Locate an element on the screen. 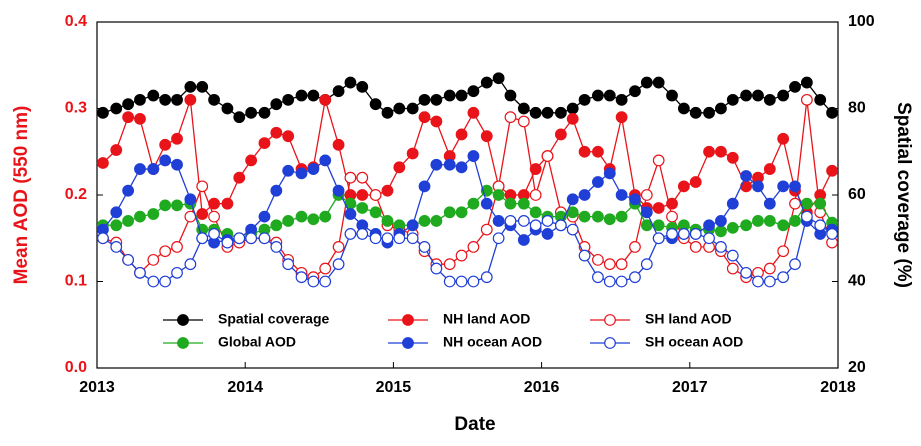 Image resolution: width=921 pixels, height=446 pixels. legend-marker is located at coordinates (408, 320).